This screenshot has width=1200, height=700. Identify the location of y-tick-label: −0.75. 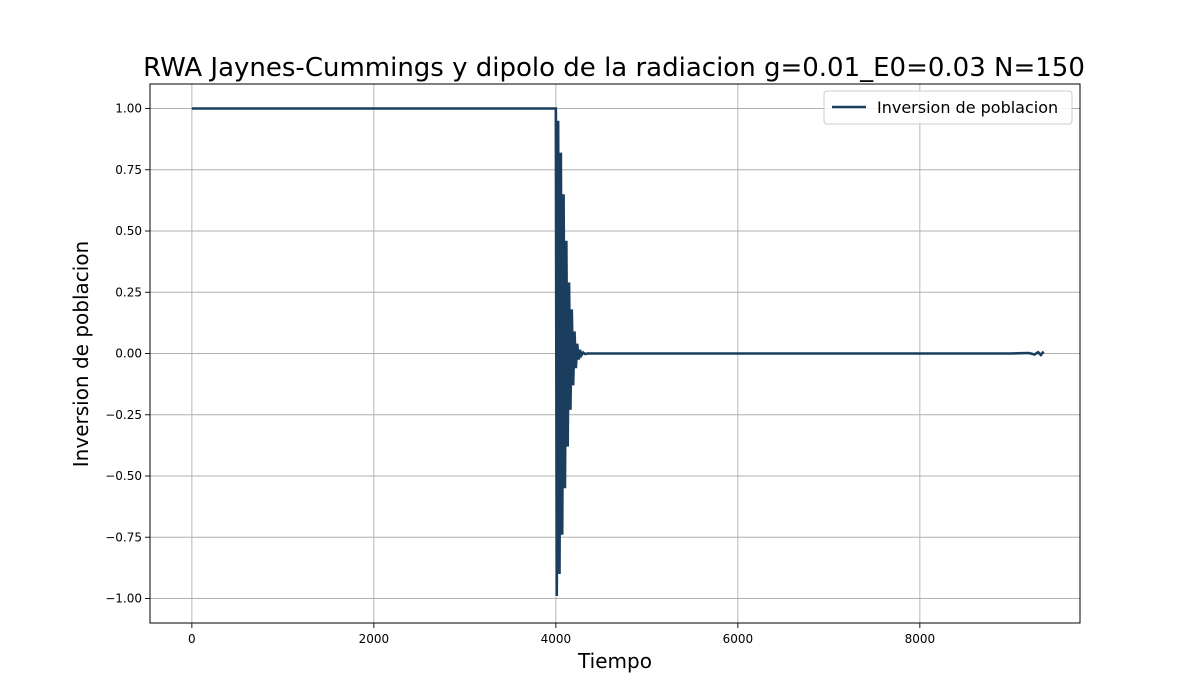
(123, 537).